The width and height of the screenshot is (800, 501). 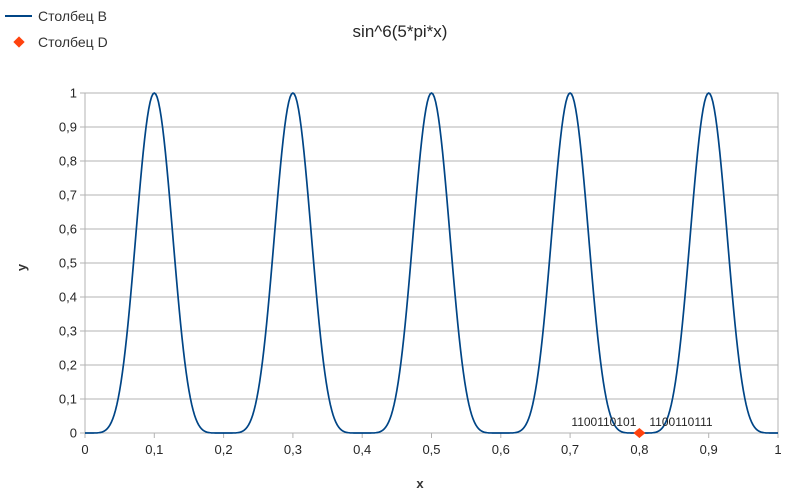 I want to click on line-swatch, so click(x=18, y=16).